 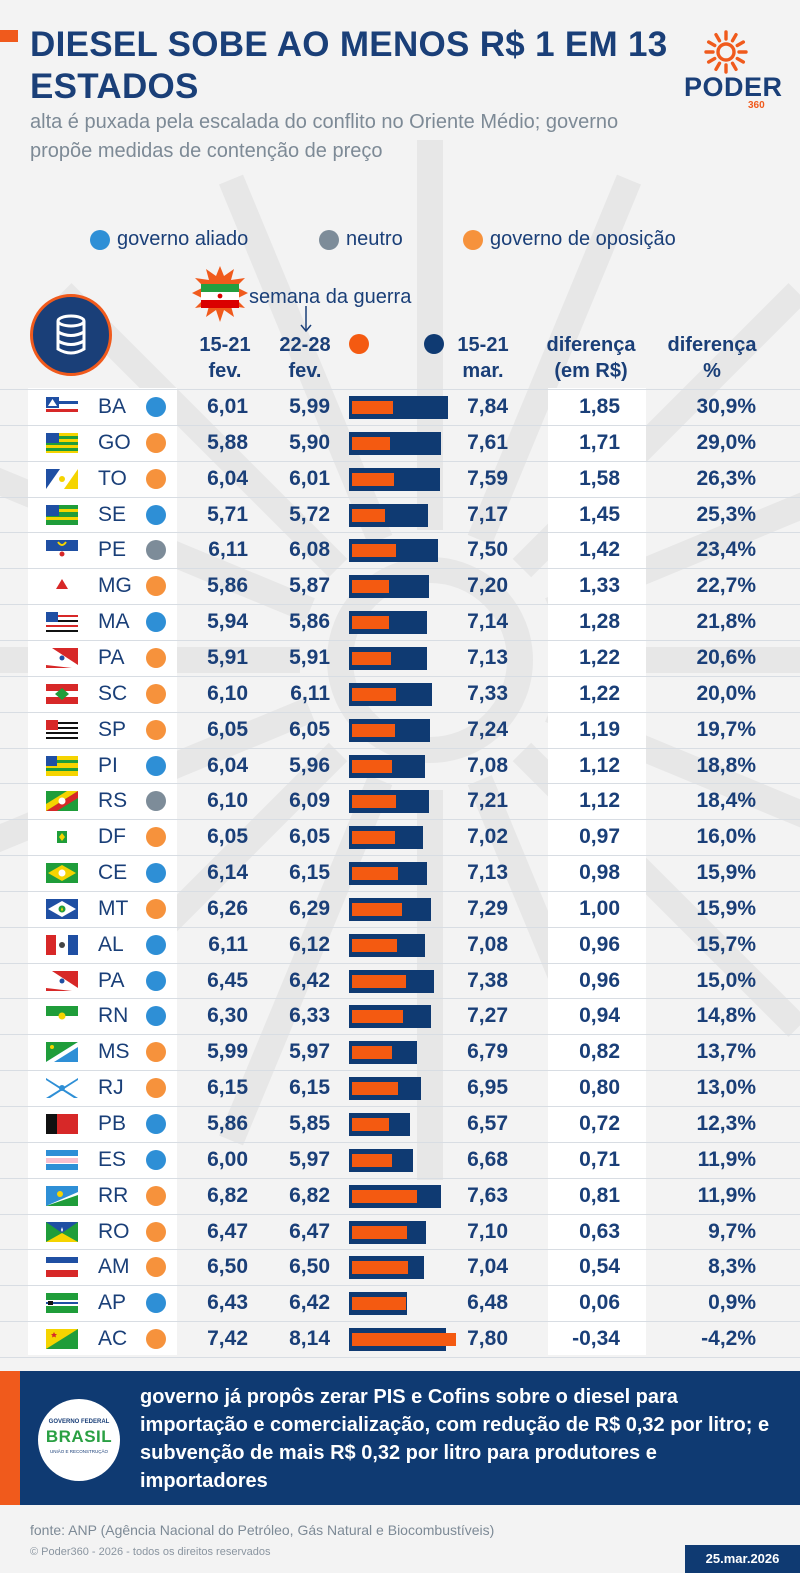 I want to click on table-row: AM 6,50 6,50 7,04 0,54 8,3%, so click(x=400, y=1266).